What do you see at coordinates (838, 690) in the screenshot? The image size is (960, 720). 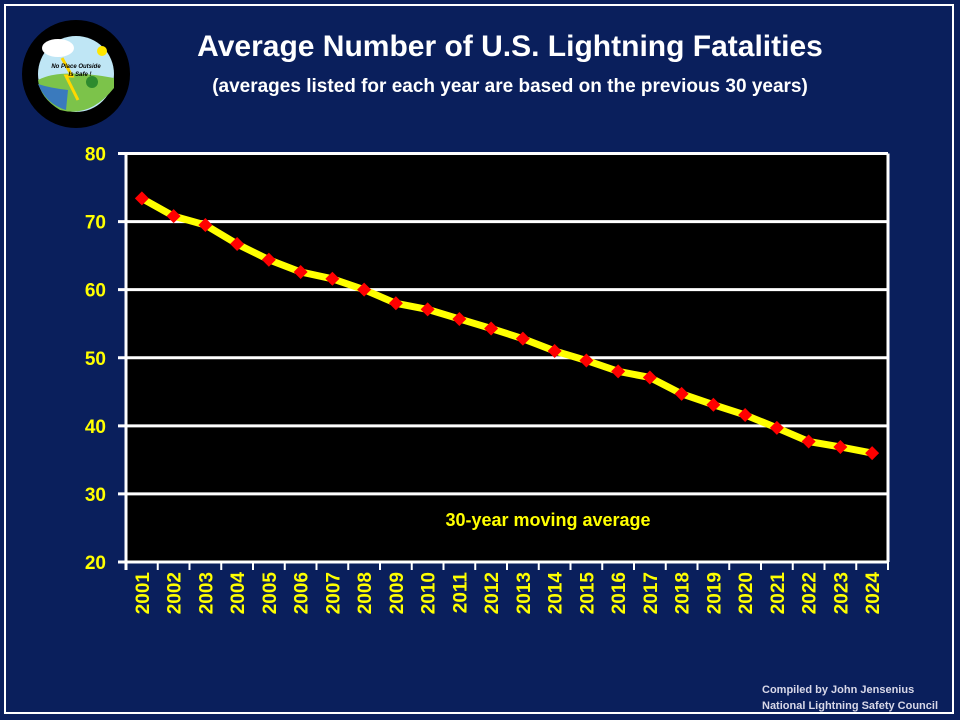 I see `credit-author: Compiled by John Jensenius` at bounding box center [838, 690].